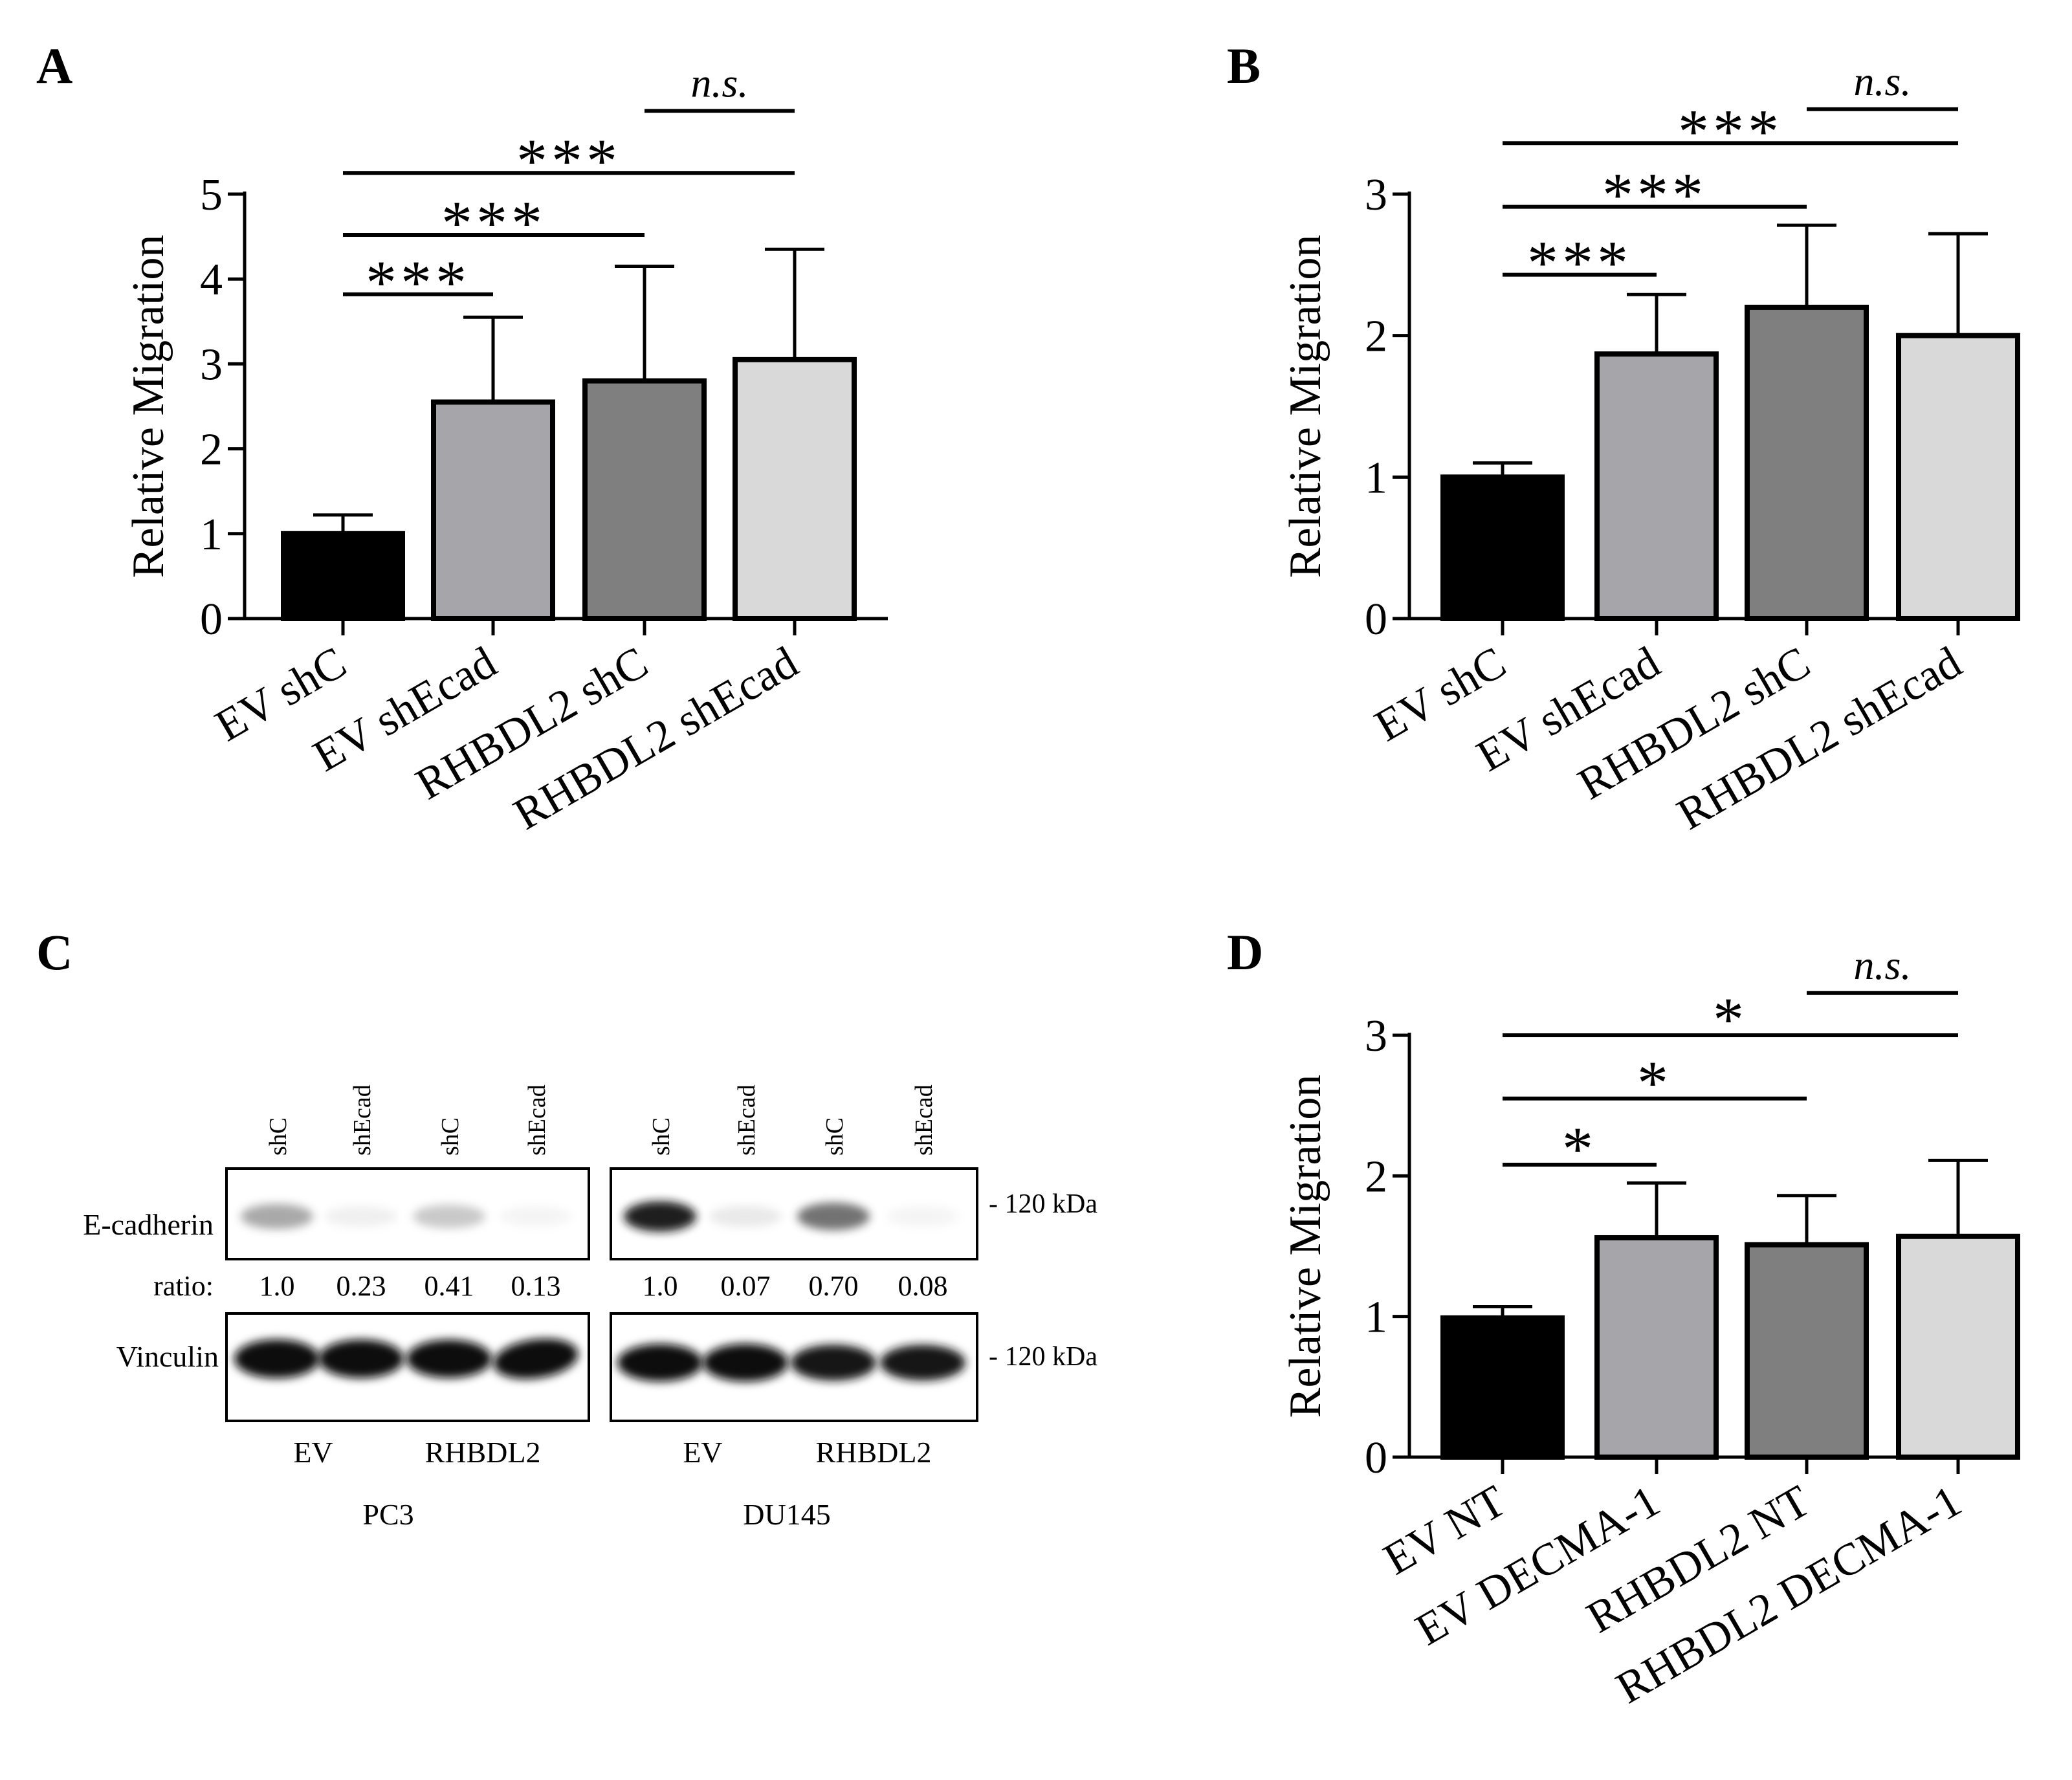 The image size is (2072, 1780). What do you see at coordinates (1245, 952) in the screenshot?
I see `panel-label-d: D` at bounding box center [1245, 952].